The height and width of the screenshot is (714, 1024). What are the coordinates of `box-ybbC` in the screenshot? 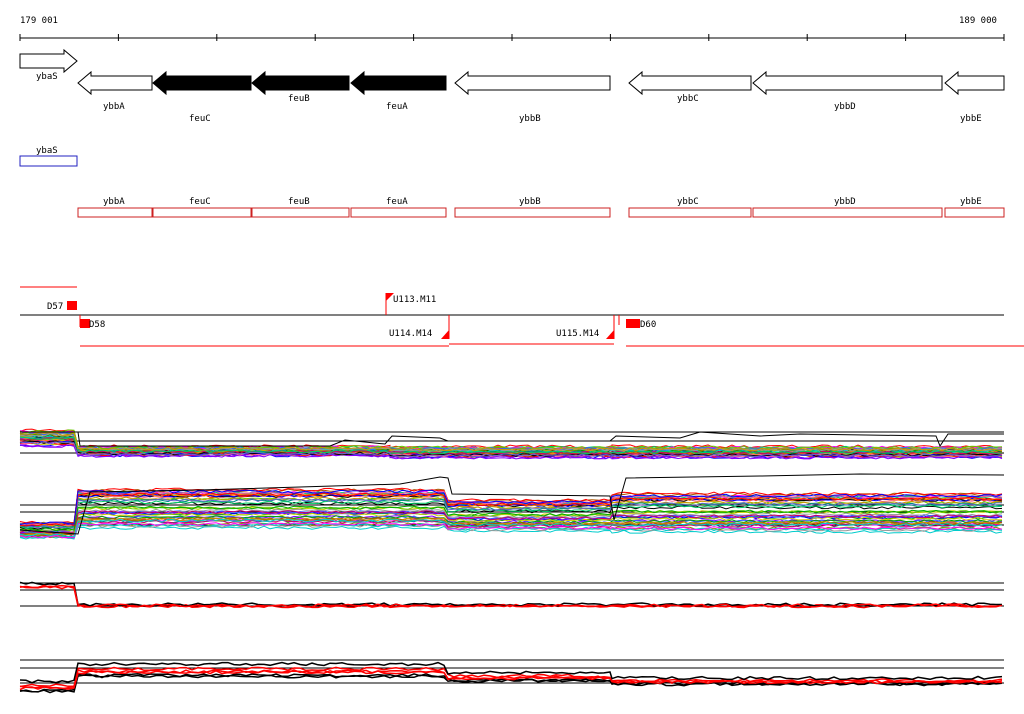 It's located at (690, 212).